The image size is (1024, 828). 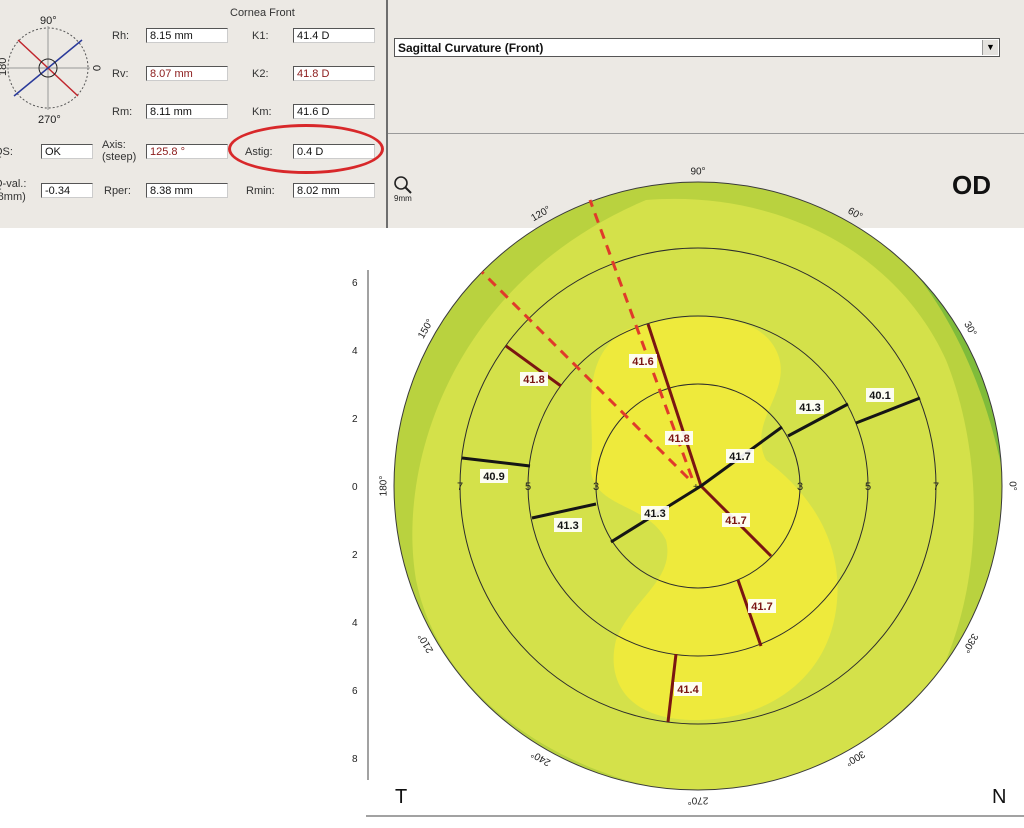 What do you see at coordinates (187, 111) in the screenshot?
I see `rm-field: 8.11 mm` at bounding box center [187, 111].